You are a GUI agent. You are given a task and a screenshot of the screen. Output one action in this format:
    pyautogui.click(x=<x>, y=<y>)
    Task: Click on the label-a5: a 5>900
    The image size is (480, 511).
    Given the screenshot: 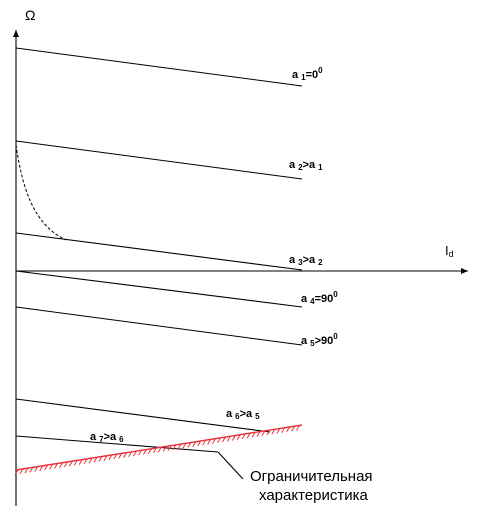 What is the action you would take?
    pyautogui.click(x=319, y=340)
    